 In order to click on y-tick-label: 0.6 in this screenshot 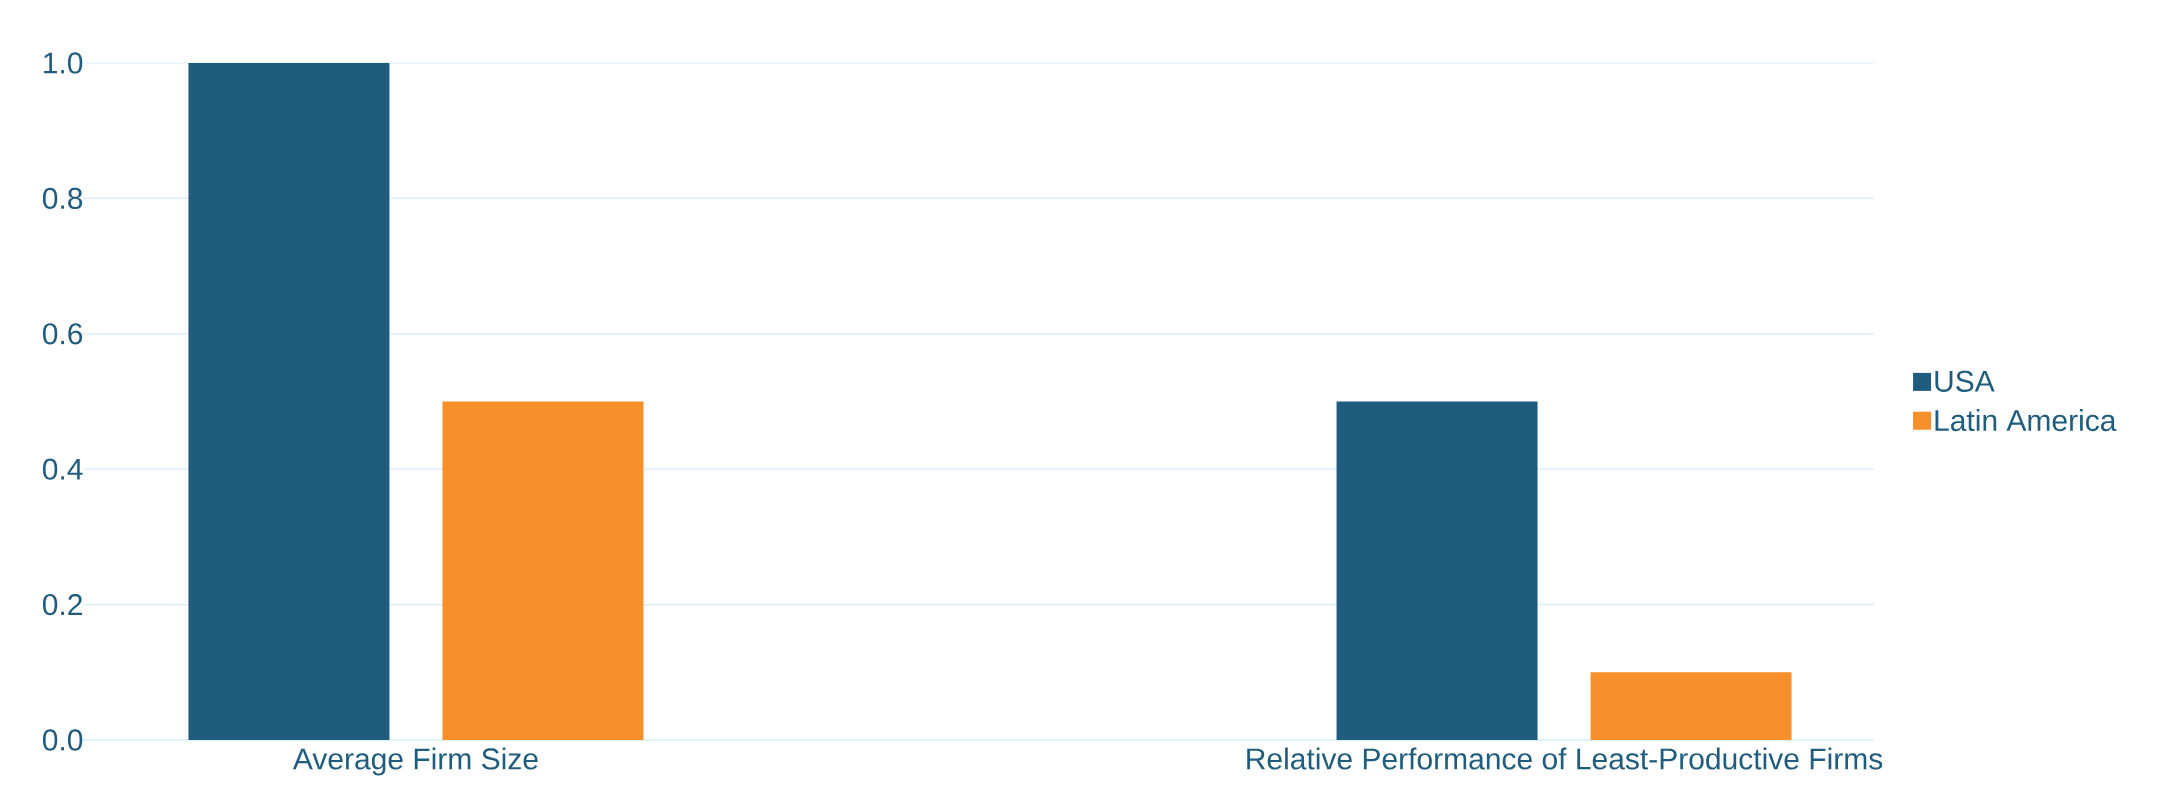, I will do `click(62, 334)`.